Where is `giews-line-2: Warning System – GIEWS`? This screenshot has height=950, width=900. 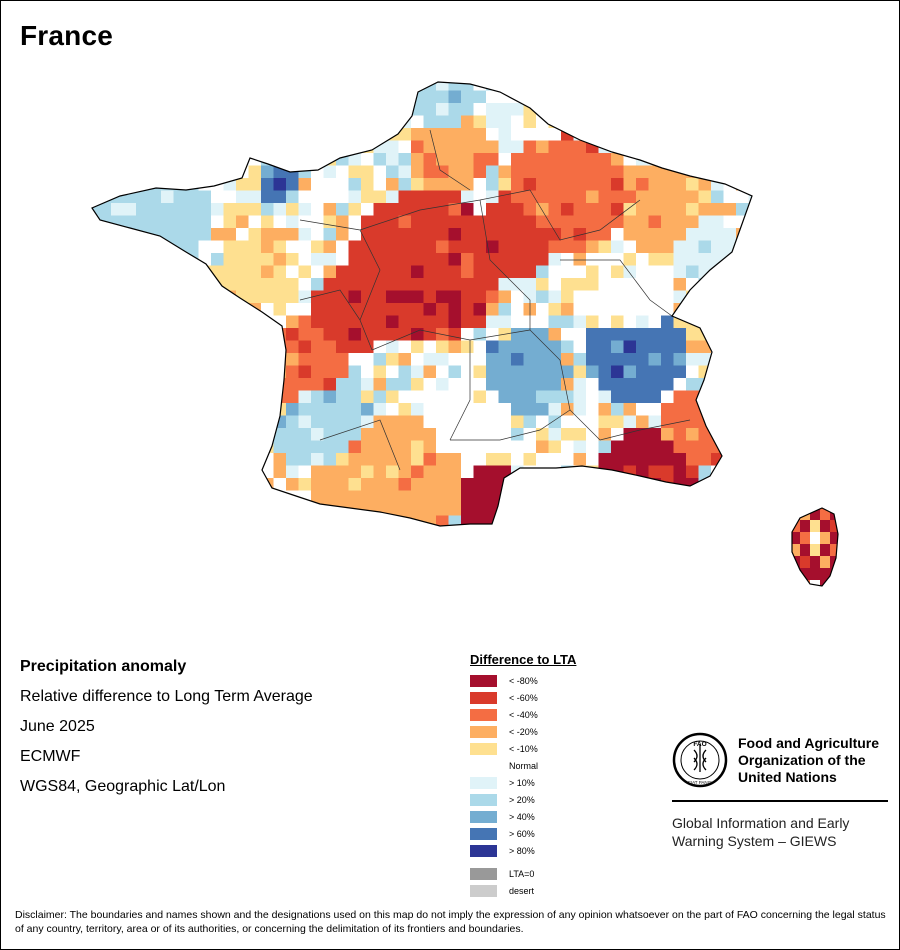 giews-line-2: Warning System – GIEWS is located at coordinates (754, 841).